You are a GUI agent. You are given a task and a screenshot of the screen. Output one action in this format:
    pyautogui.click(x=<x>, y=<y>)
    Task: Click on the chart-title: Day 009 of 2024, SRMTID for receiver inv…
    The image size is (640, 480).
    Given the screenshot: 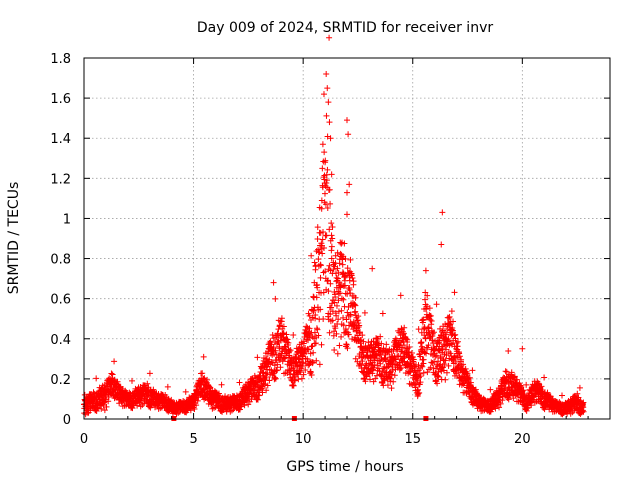 What is the action you would take?
    pyautogui.click(x=345, y=28)
    